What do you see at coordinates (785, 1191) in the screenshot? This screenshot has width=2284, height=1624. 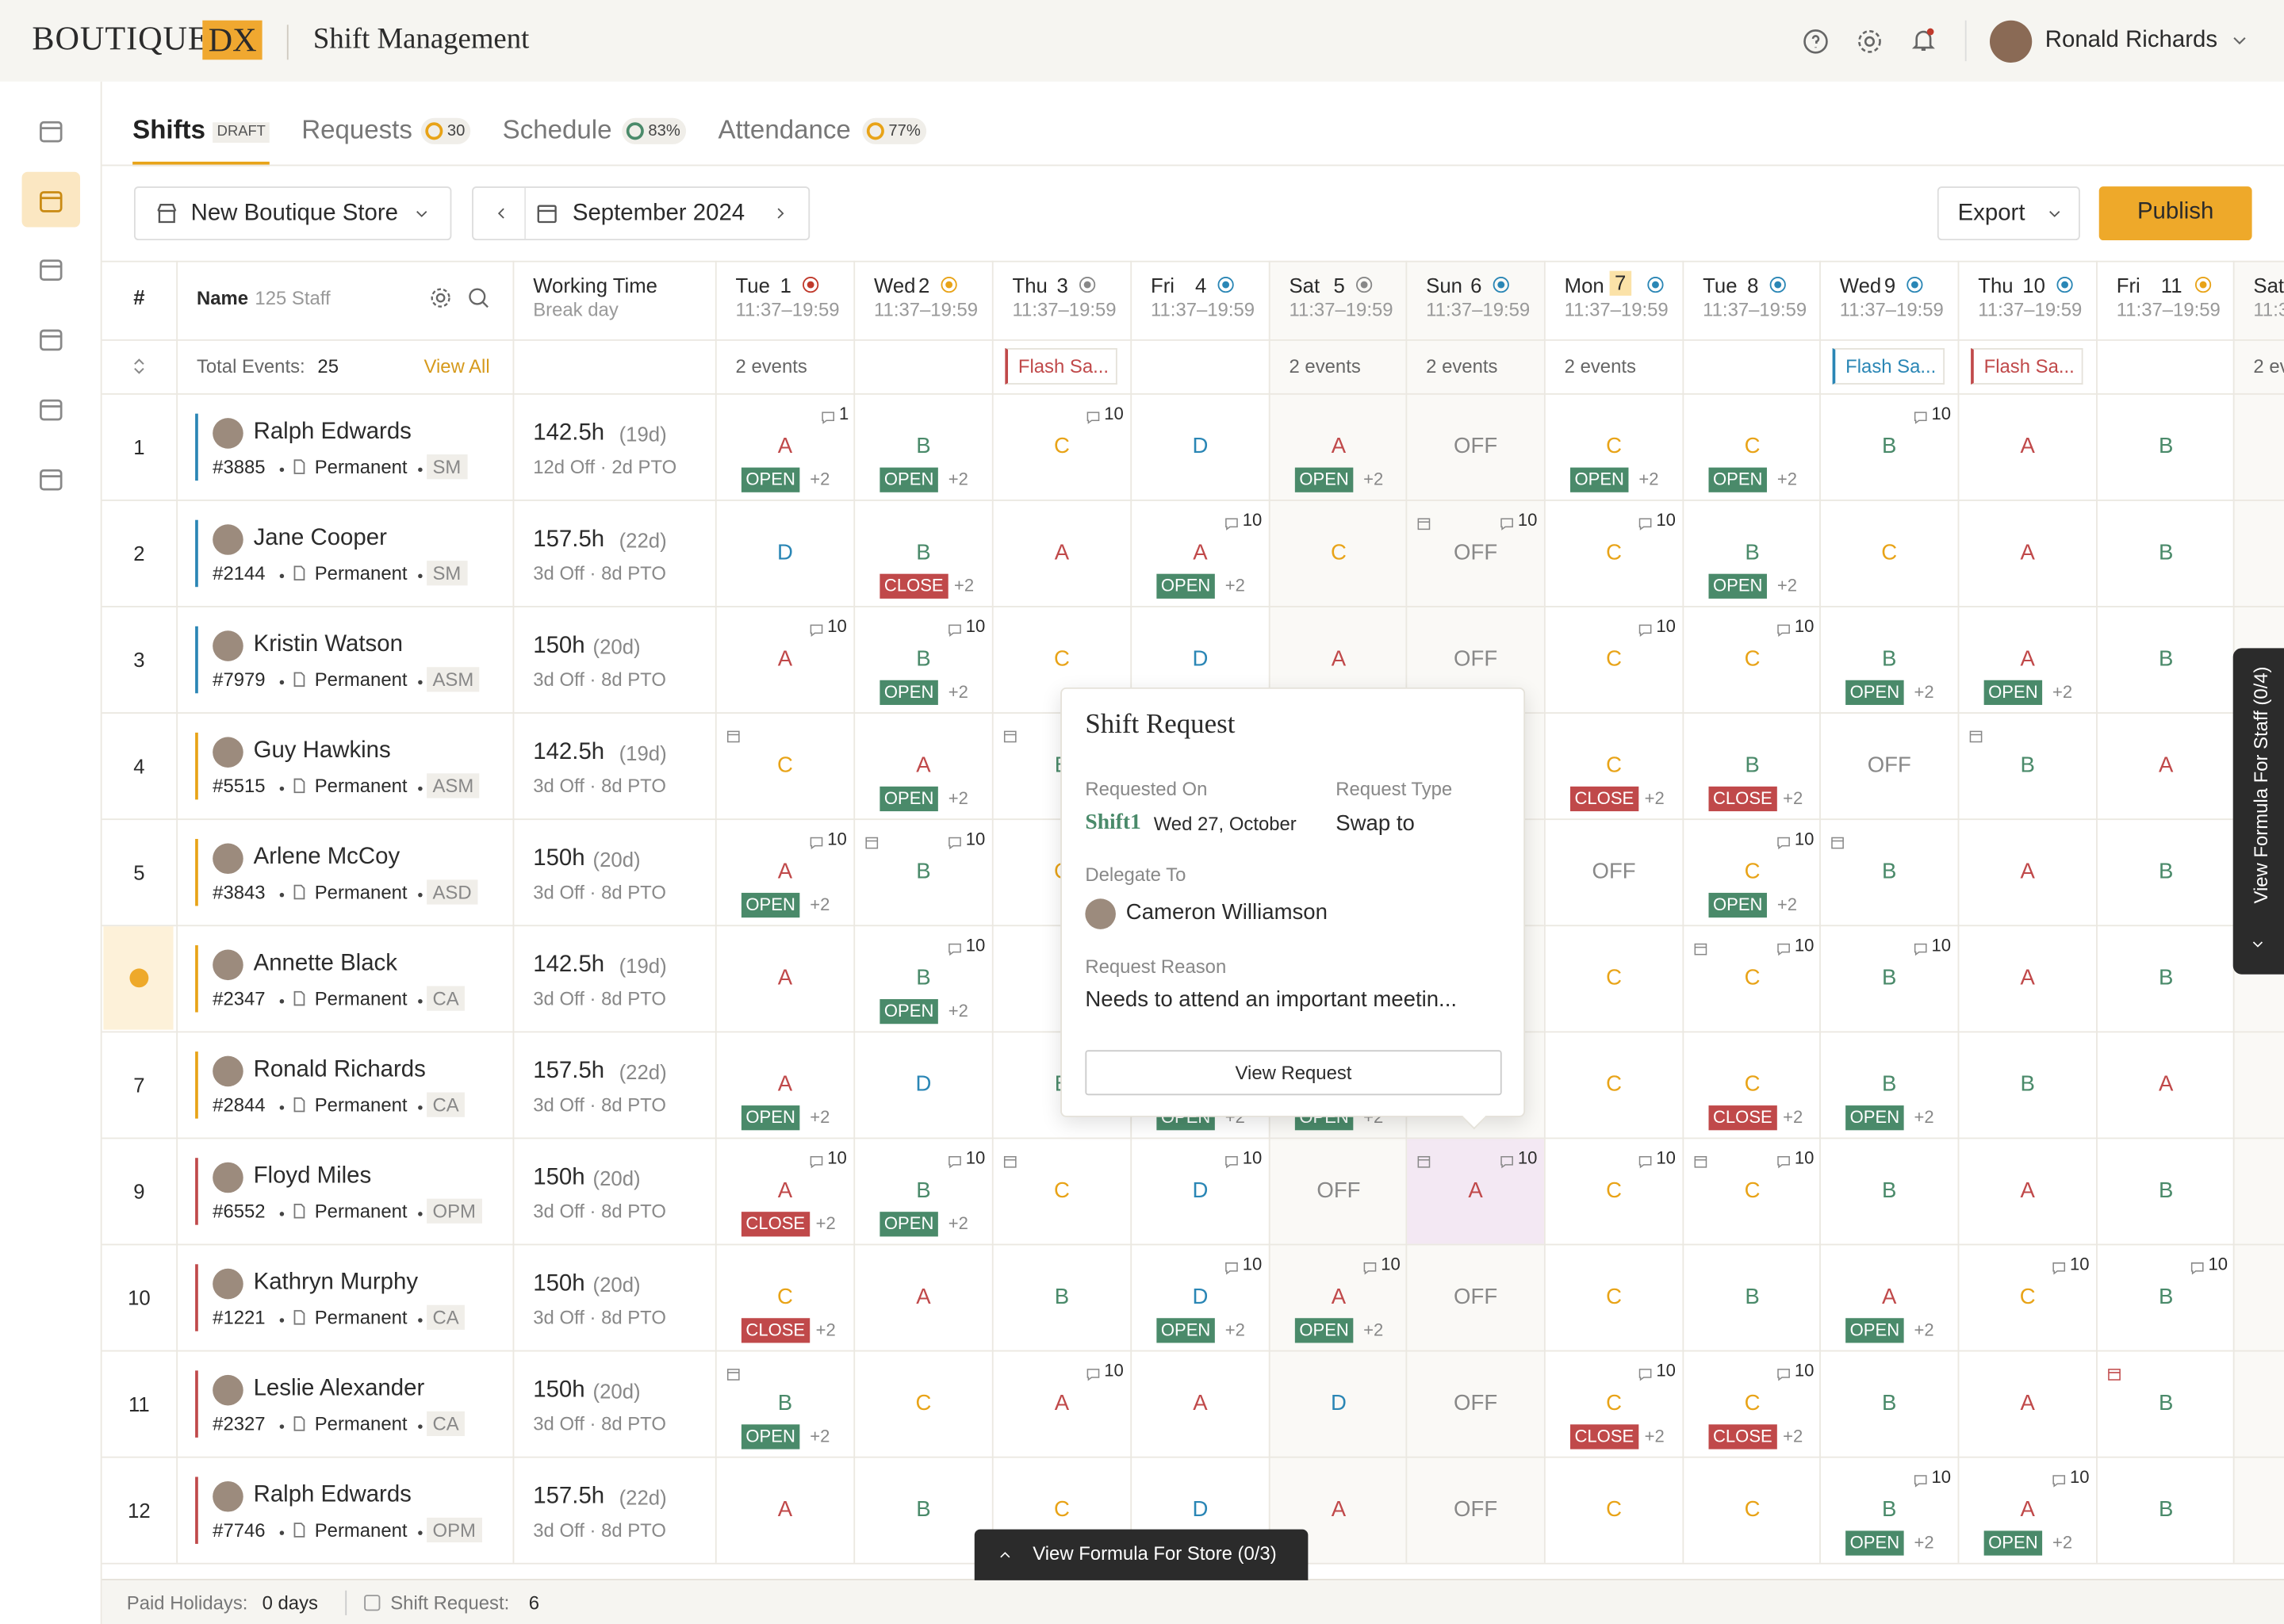 I see `shift-cell: A CLOSE +2 10` at bounding box center [785, 1191].